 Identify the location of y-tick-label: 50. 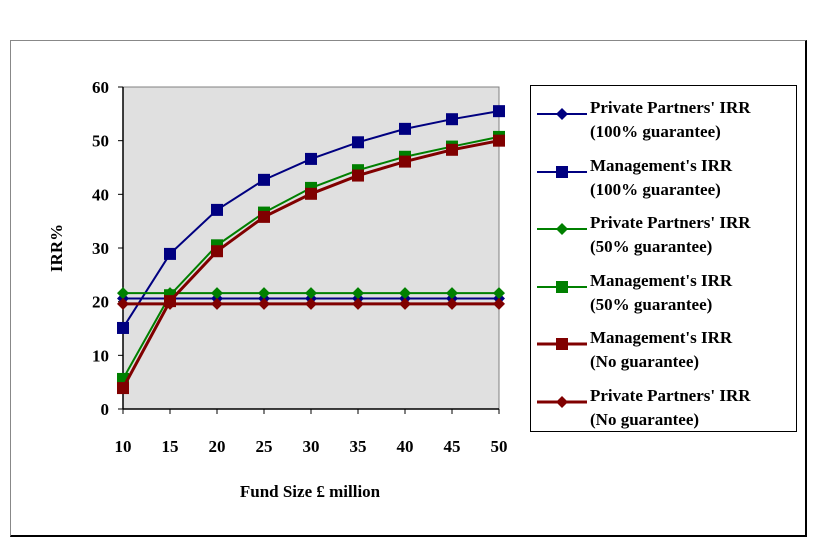
(100, 141).